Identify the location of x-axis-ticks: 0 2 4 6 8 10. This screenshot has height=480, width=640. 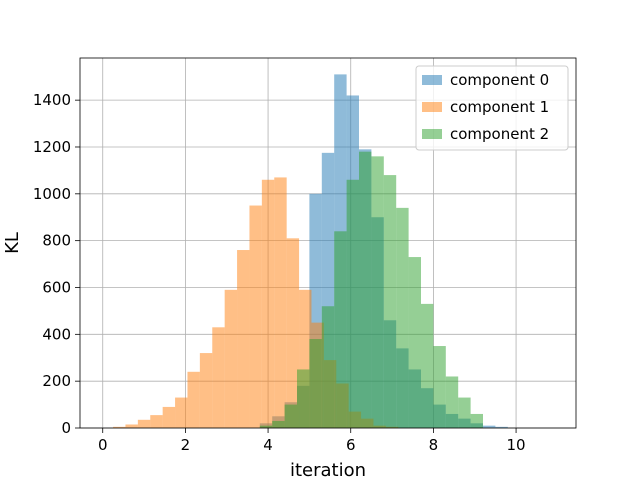
(312, 441).